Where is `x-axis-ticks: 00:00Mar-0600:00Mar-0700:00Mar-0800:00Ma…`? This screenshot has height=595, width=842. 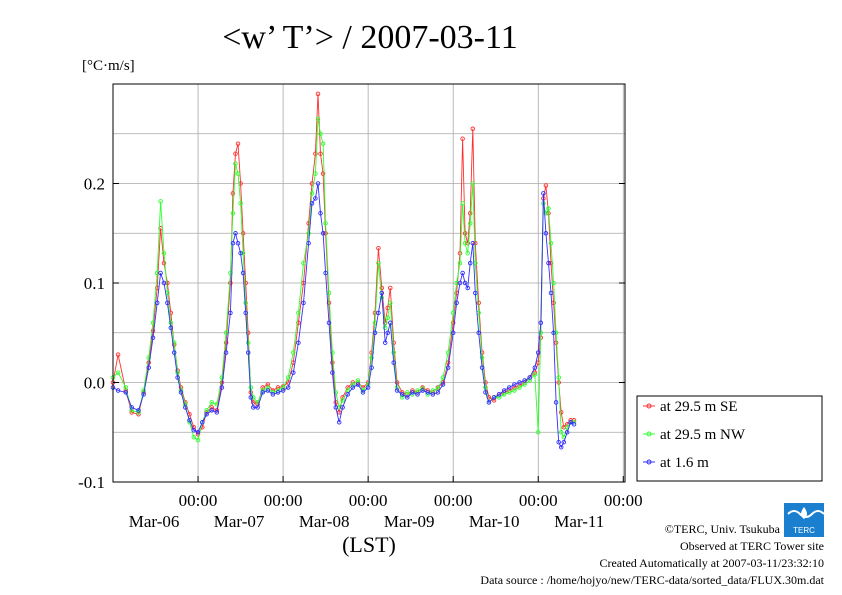
x-axis-ticks: 00:00Mar-0600:00Mar-0700:00Mar-0800:00Ma… is located at coordinates (386, 503).